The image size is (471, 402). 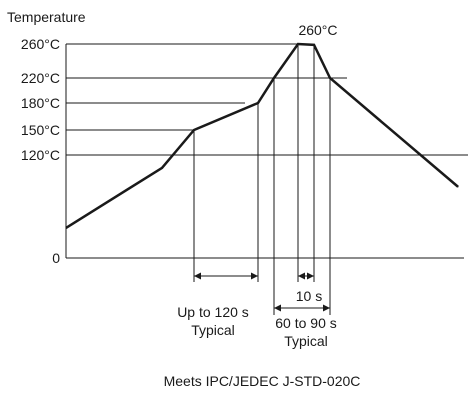 What do you see at coordinates (213, 330) in the screenshot?
I see `annotation-up-to-120s-typical: Typical` at bounding box center [213, 330].